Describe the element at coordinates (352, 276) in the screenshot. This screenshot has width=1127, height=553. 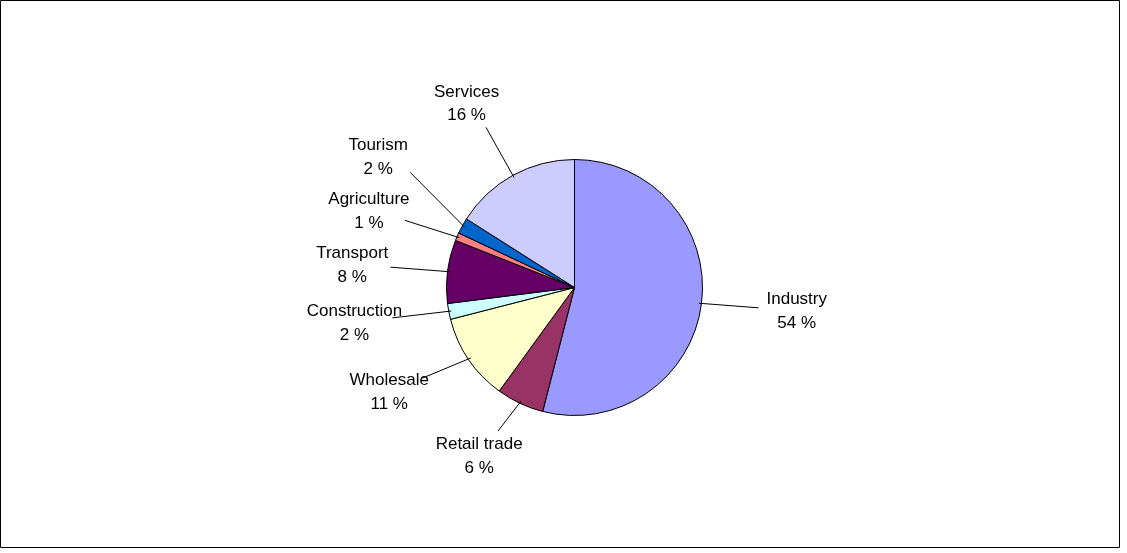
I see `data-label: 8 %` at that location.